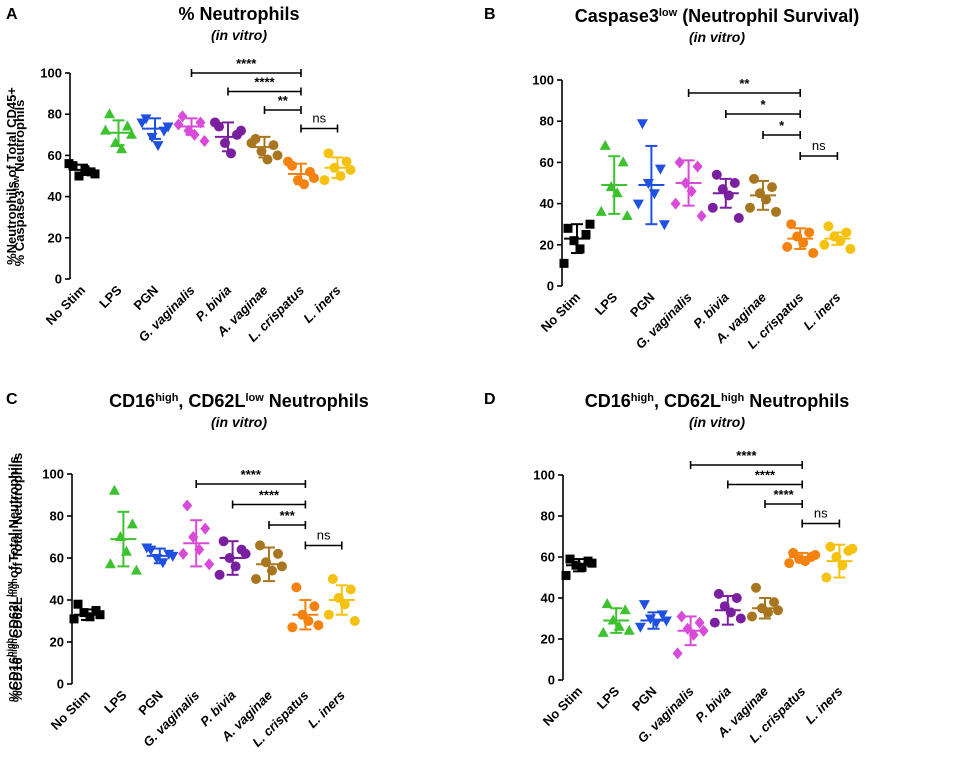 The image size is (957, 769). Describe the element at coordinates (548, 516) in the screenshot. I see `y-tick-label: 80` at that location.